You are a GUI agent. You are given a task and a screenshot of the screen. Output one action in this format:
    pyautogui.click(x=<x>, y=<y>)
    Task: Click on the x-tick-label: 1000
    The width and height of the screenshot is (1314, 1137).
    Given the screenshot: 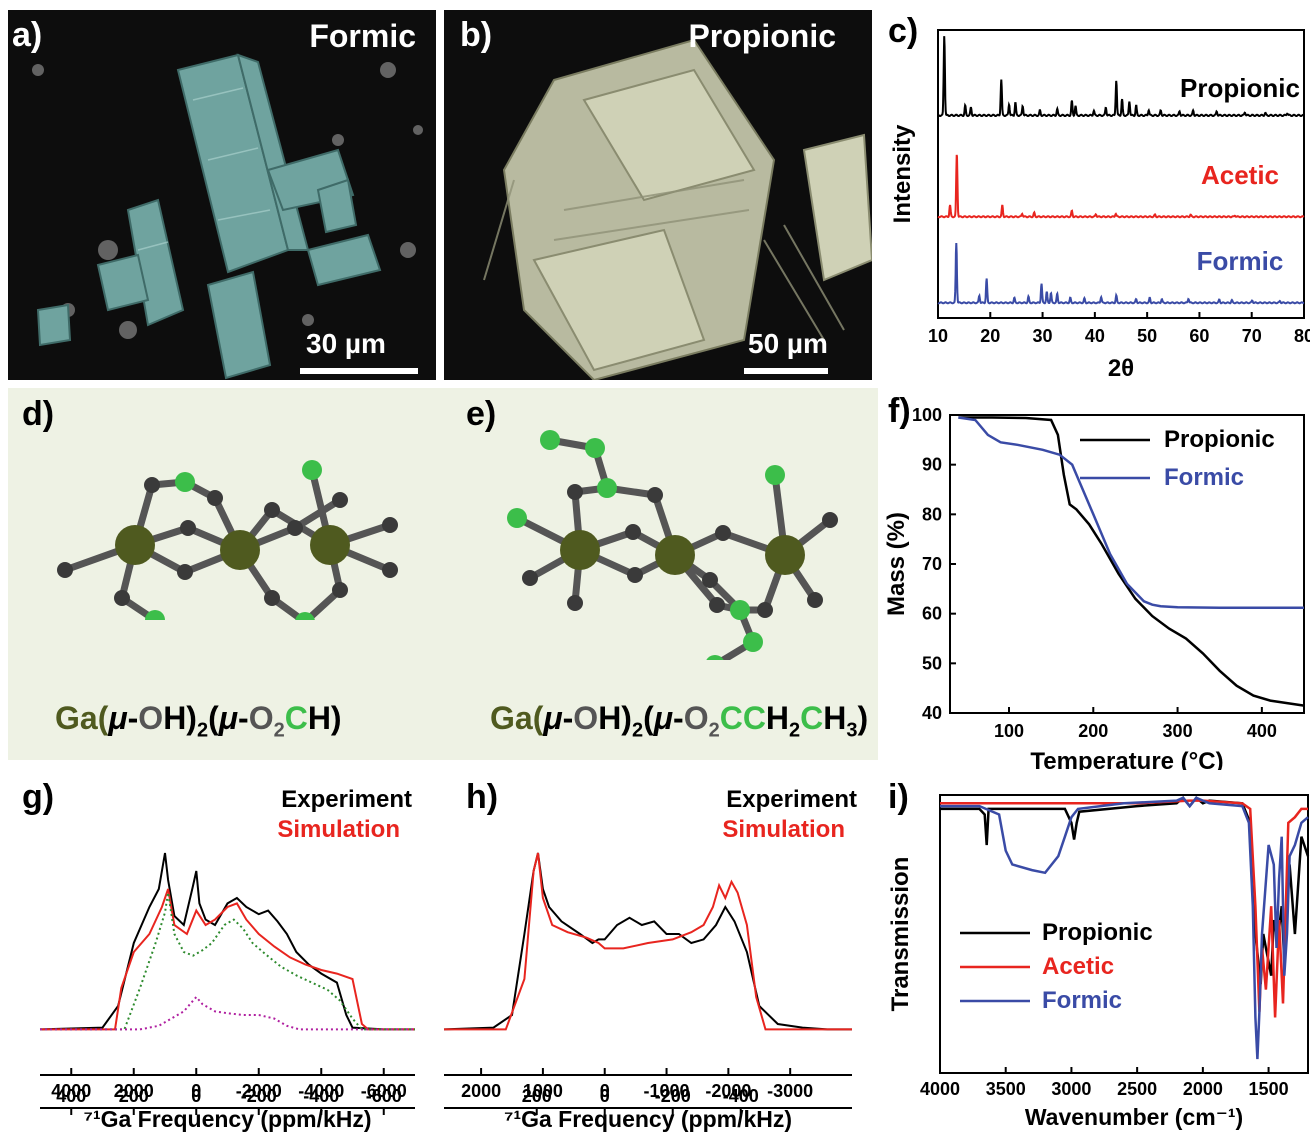 What is the action you would take?
    pyautogui.click(x=543, y=1091)
    